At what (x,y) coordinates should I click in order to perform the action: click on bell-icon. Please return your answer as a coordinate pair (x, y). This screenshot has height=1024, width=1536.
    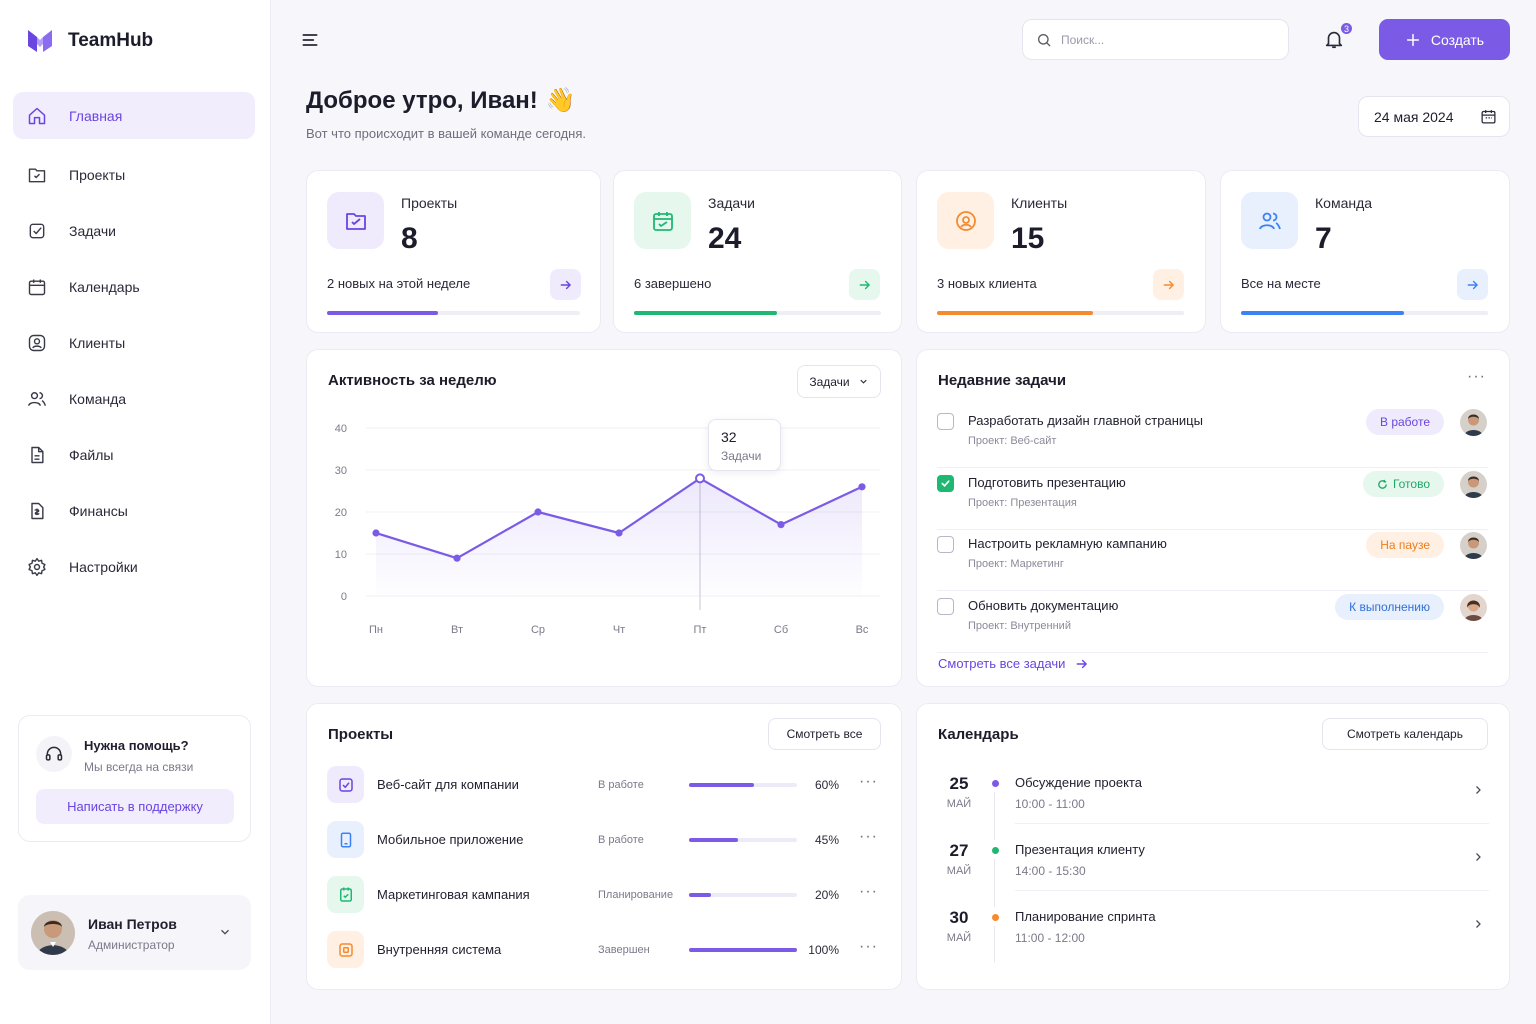
    Looking at the image, I should click on (1334, 39).